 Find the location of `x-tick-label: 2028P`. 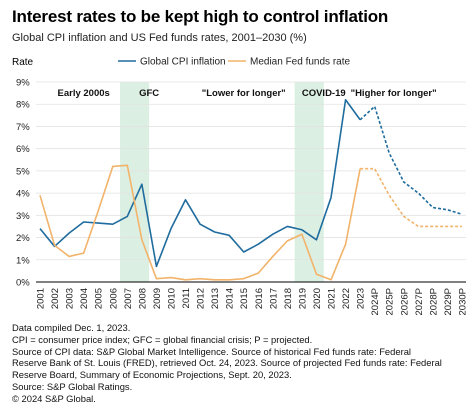

x-tick-label: 2028P is located at coordinates (433, 301).